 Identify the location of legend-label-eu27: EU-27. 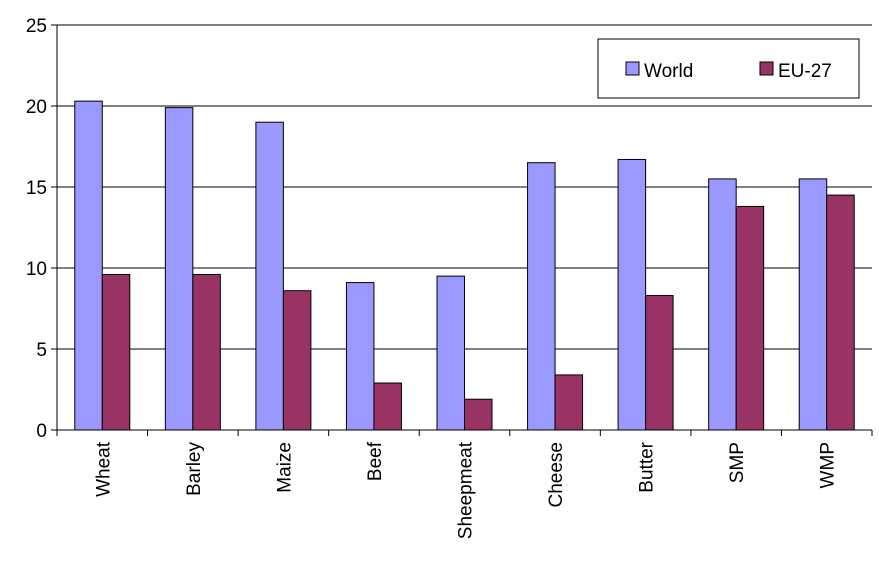
(805, 71).